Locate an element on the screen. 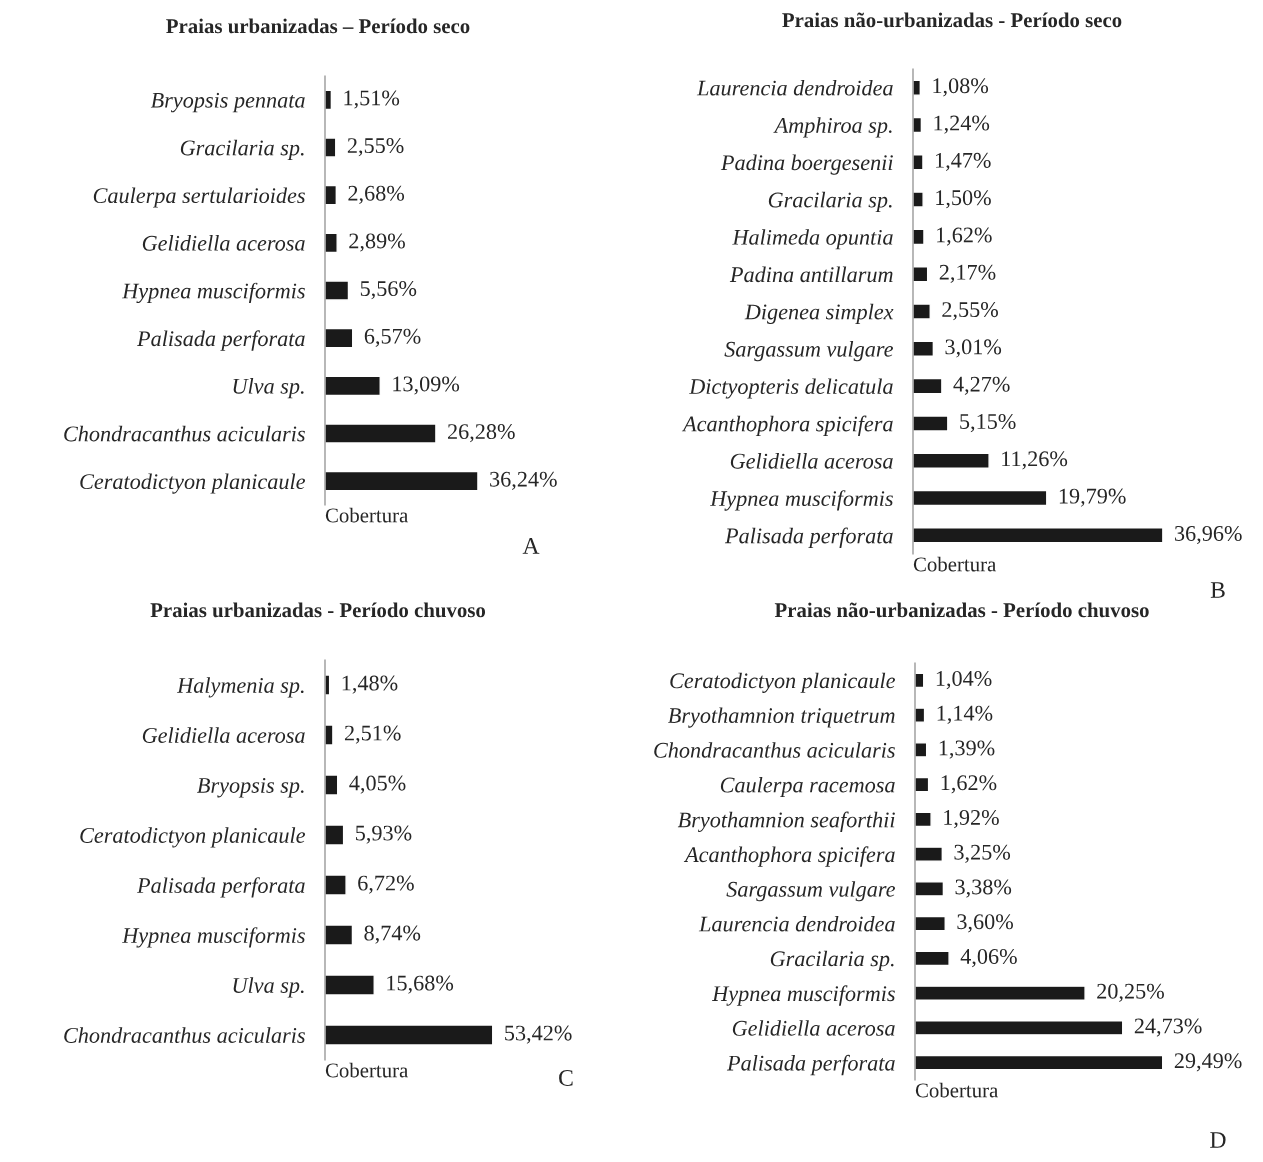  y-tick-label: Halimeda opuntia is located at coordinates (812, 239).